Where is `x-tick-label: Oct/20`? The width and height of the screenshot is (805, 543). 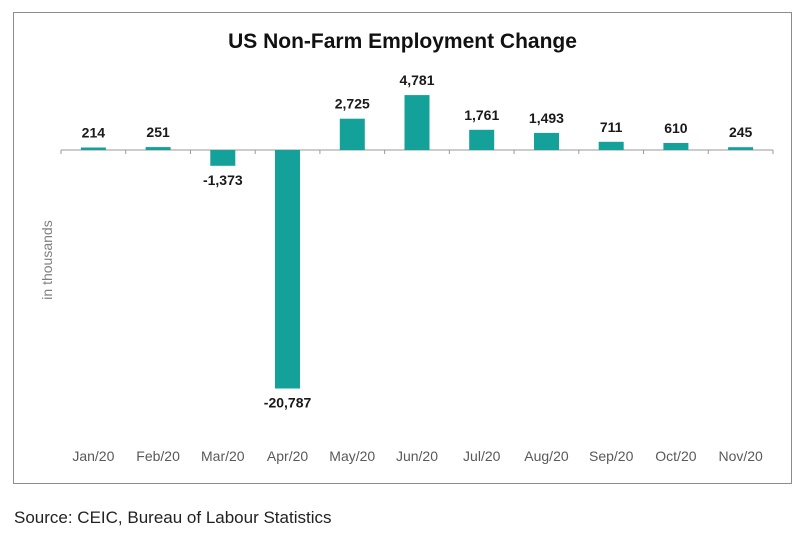
x-tick-label: Oct/20 is located at coordinates (675, 456).